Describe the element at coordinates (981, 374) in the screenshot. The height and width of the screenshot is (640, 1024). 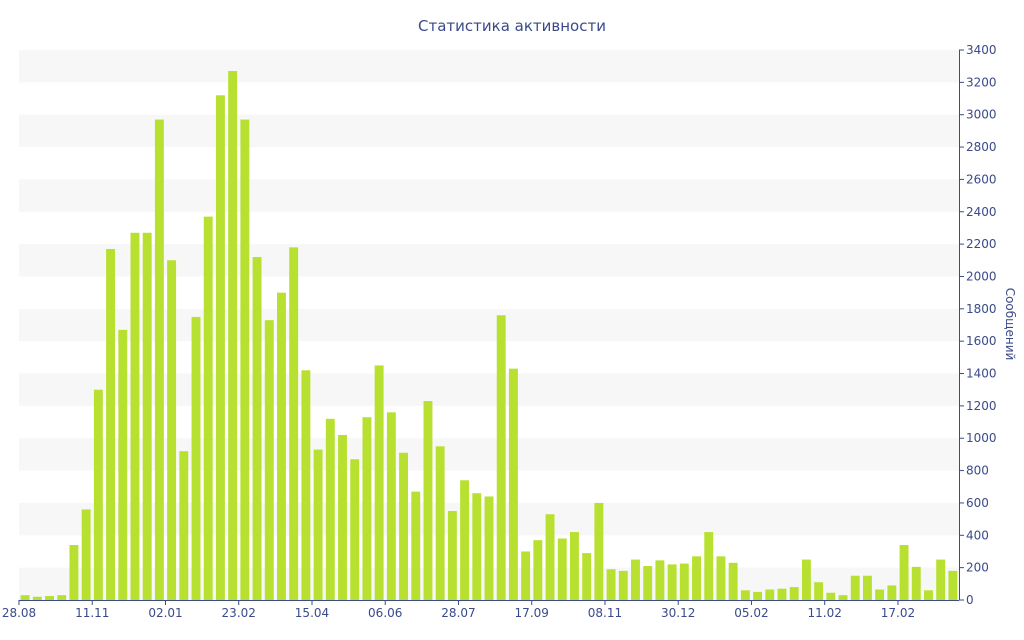
I see `y-tick-label: 1400` at that location.